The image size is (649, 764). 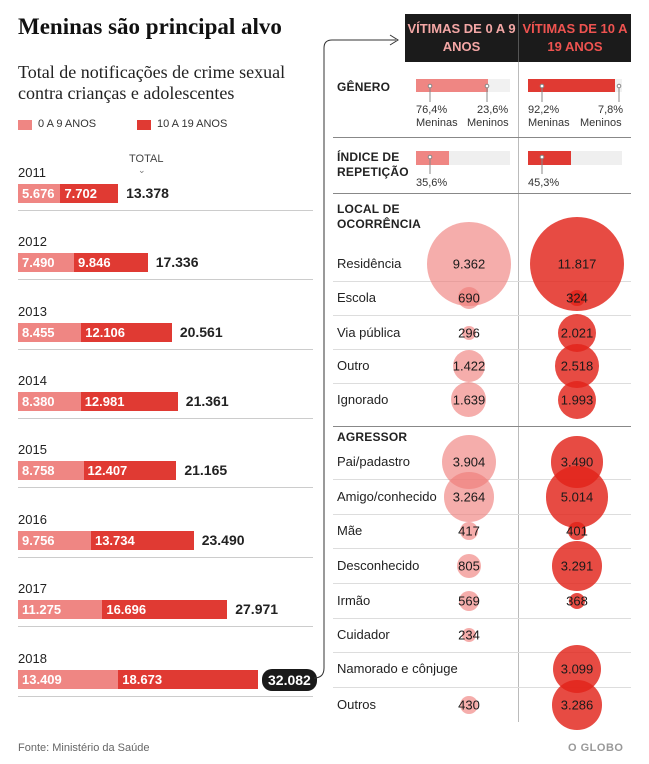 What do you see at coordinates (60, 609) in the screenshot?
I see `bar-segment-0-9: 11.275` at bounding box center [60, 609].